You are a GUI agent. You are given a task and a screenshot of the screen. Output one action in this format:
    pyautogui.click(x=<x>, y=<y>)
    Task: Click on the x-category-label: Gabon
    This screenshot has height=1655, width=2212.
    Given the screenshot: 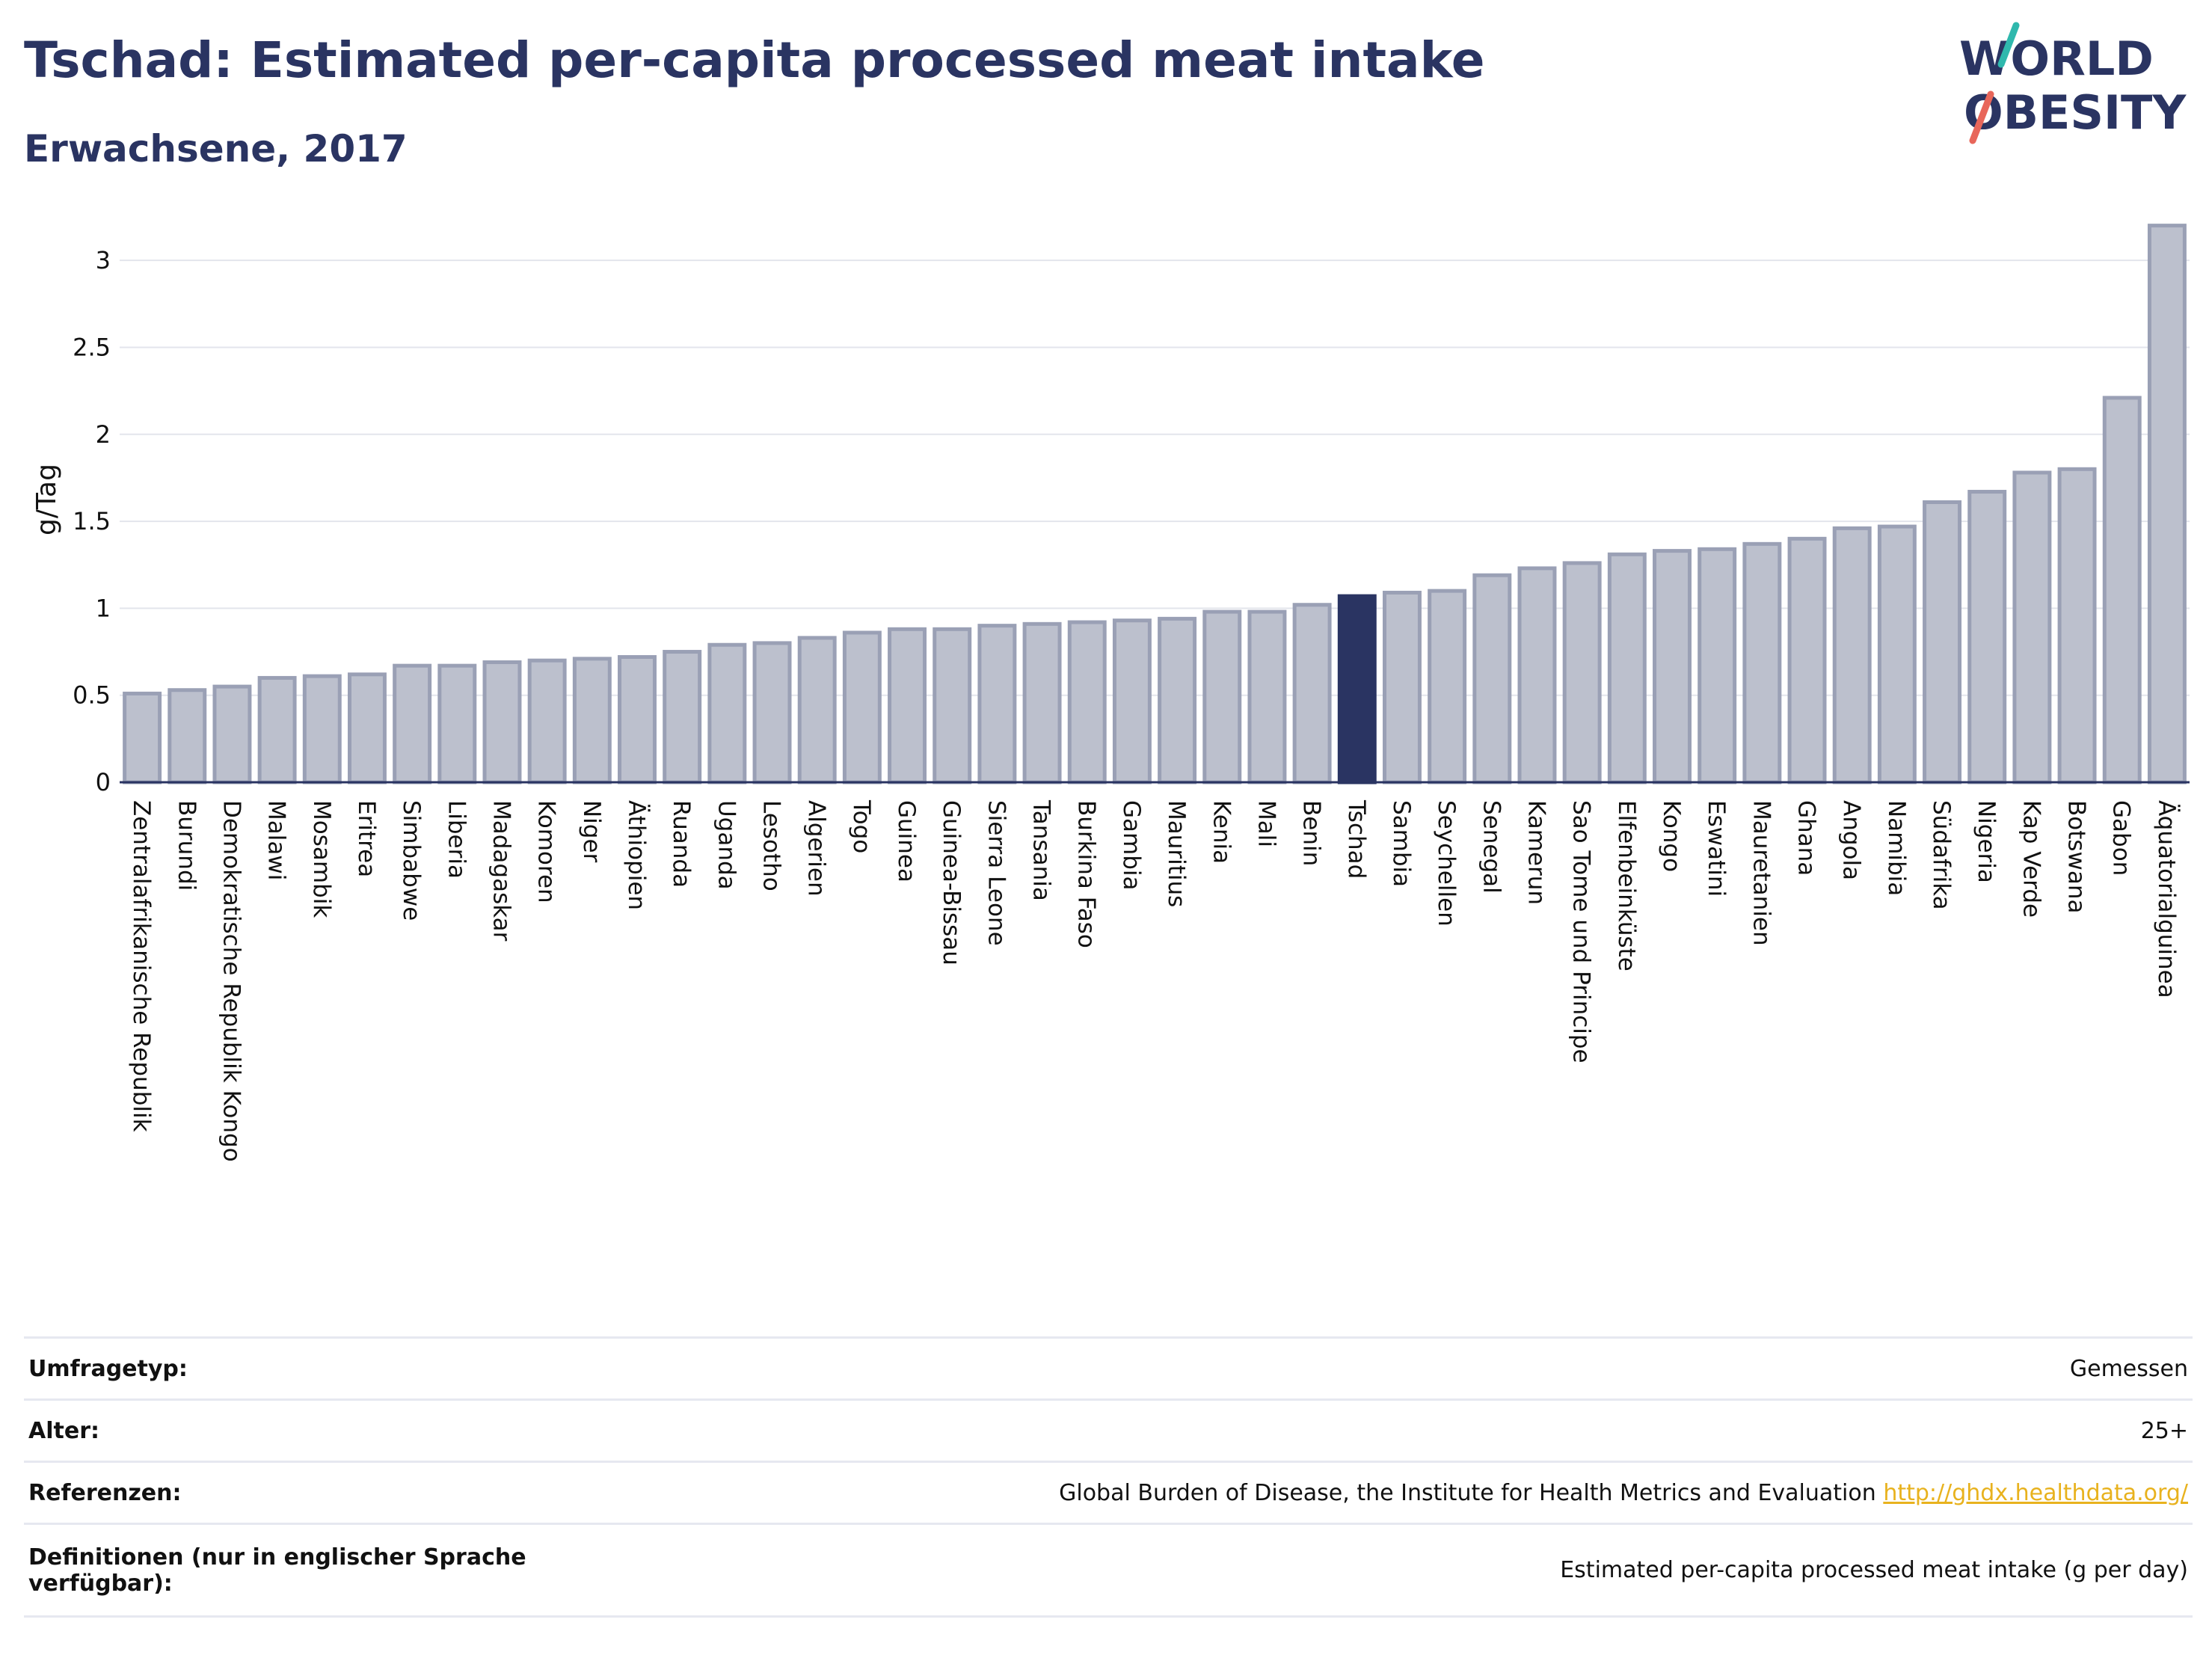 What is the action you would take?
    pyautogui.click(x=2121, y=838)
    